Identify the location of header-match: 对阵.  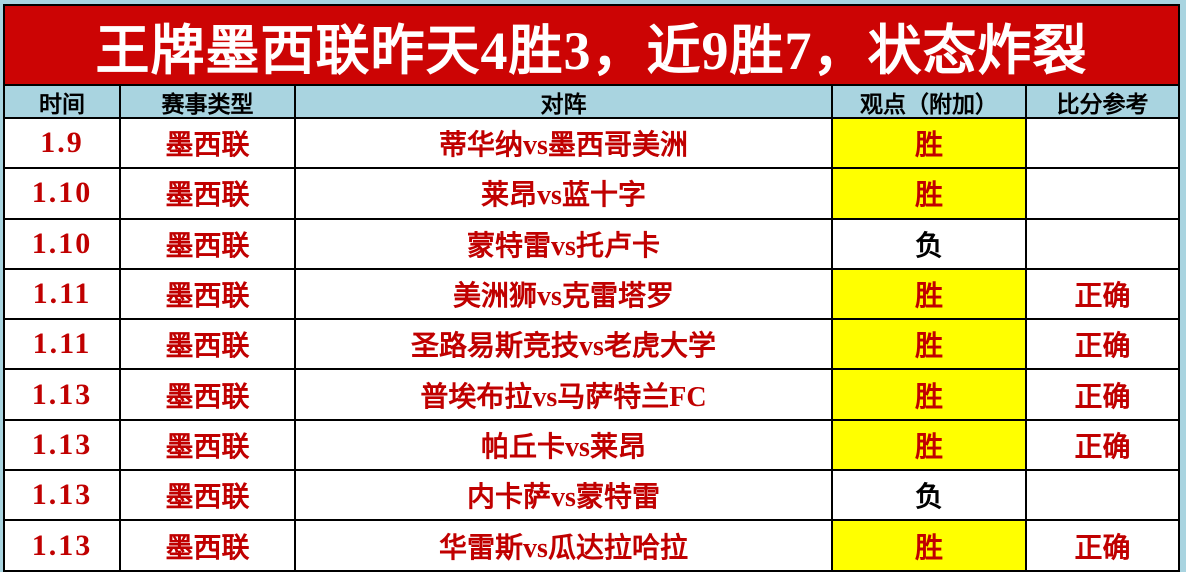
(563, 101).